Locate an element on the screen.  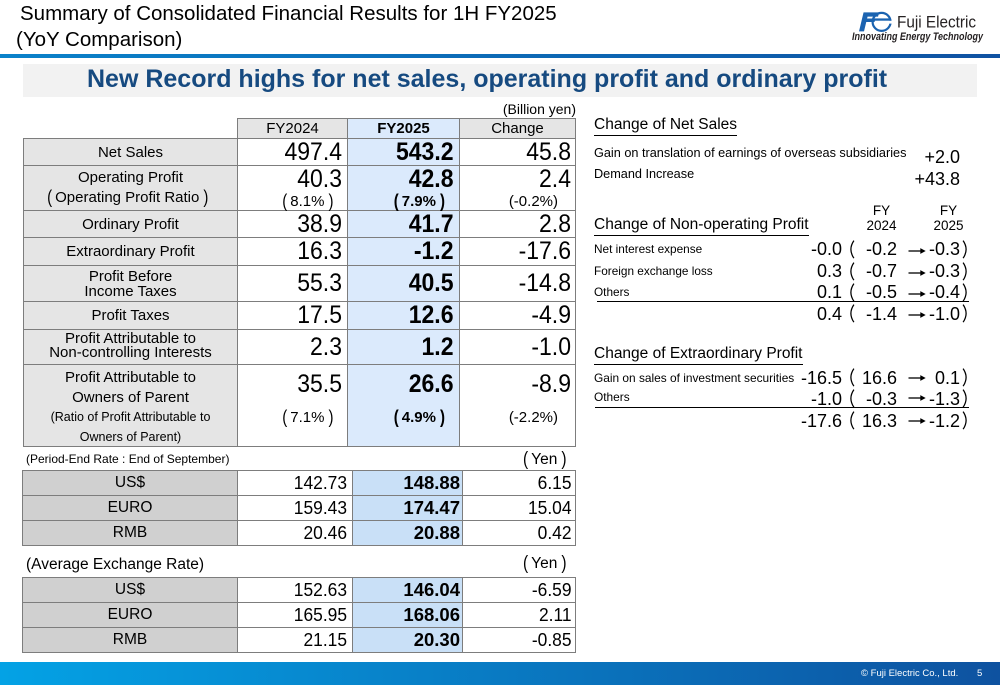
svg-text: Fuji Electric is located at coordinates (936, 23).